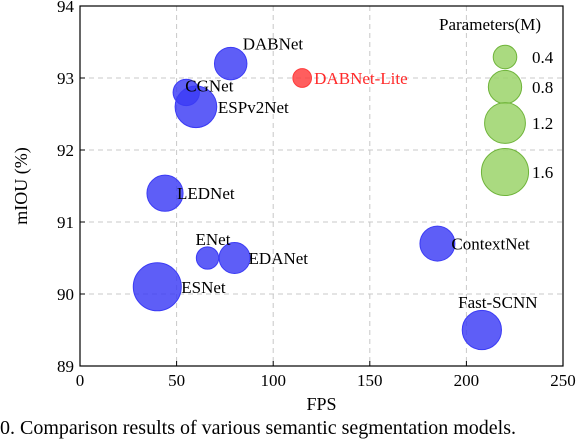 The image size is (580, 442). Describe the element at coordinates (176, 380) in the screenshot. I see `x-tick-label: 50` at that location.